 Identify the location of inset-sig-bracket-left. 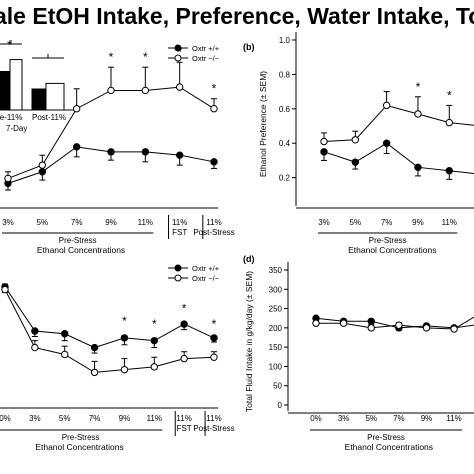
(11, 42).